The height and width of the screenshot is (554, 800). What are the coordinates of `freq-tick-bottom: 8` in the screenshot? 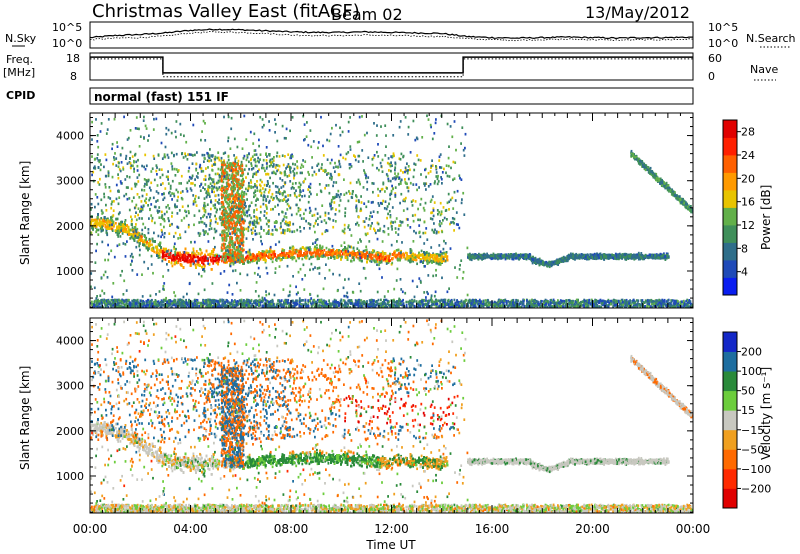 It's located at (73, 76).